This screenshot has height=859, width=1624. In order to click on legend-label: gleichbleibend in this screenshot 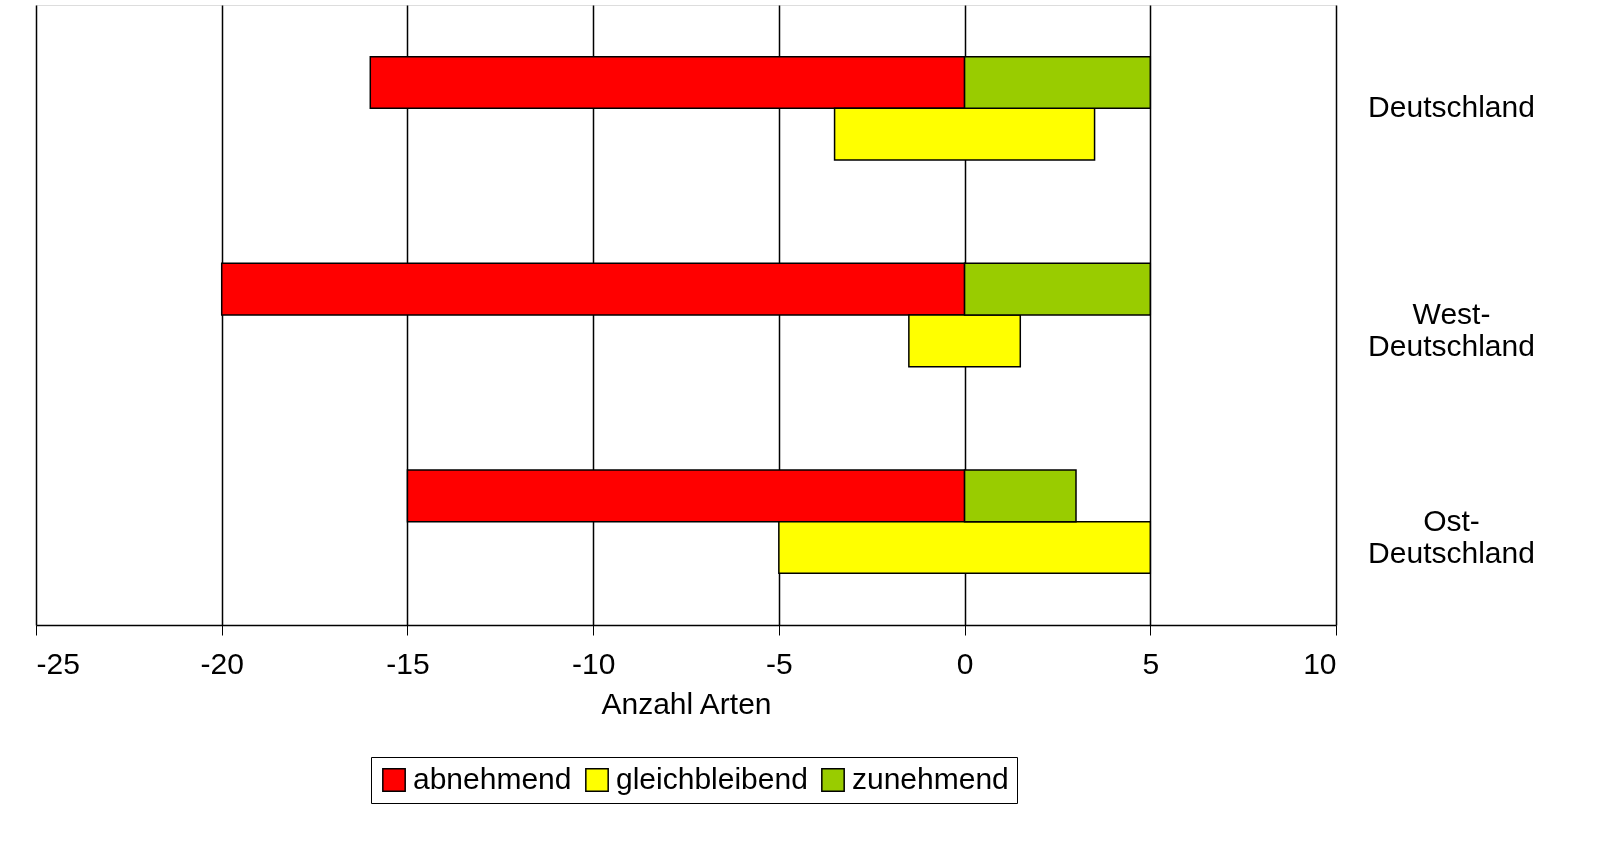, I will do `click(712, 778)`.